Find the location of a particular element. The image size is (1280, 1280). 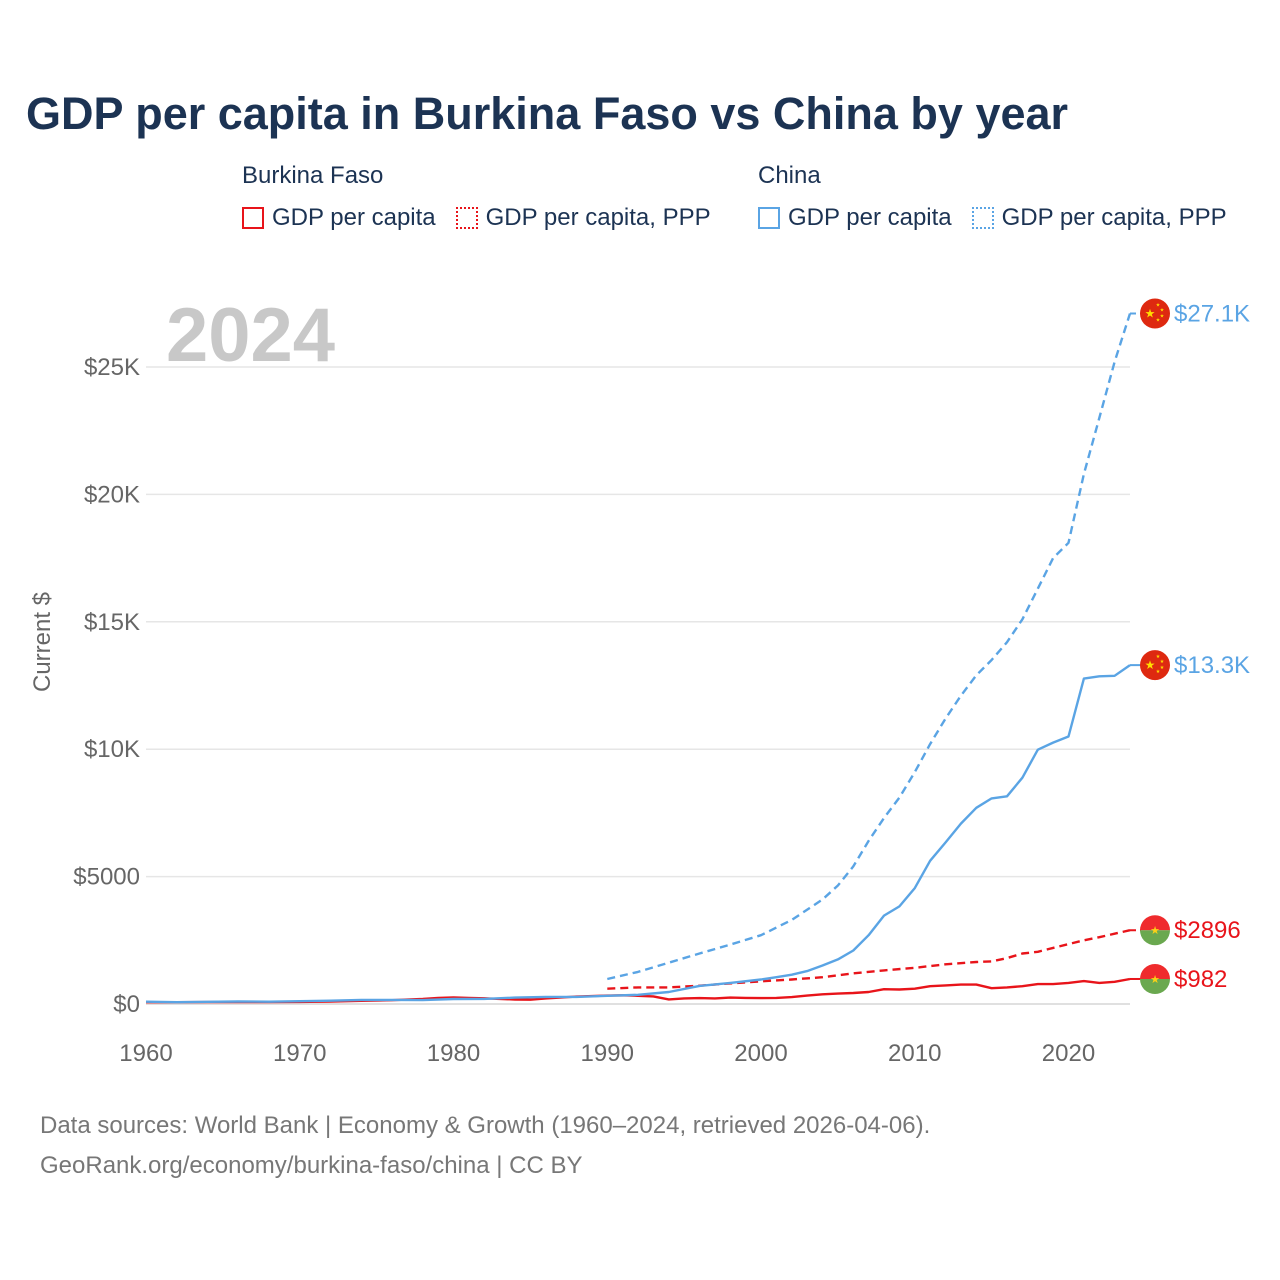

legend-item-cn-gdp: GDP per capita is located at coordinates (855, 218).